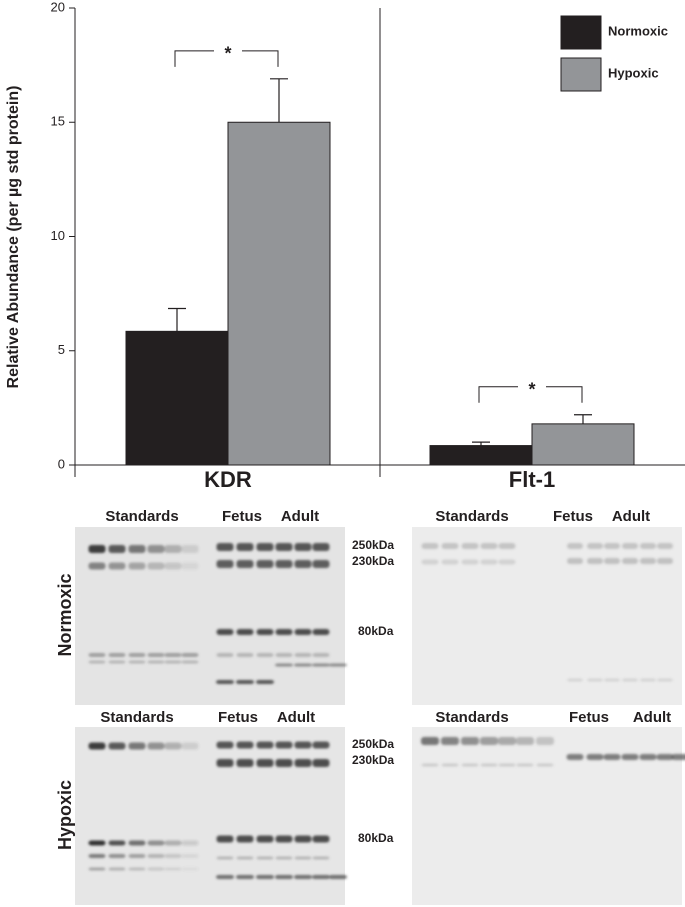  I want to click on size-label: 80kDa, so click(376, 631).